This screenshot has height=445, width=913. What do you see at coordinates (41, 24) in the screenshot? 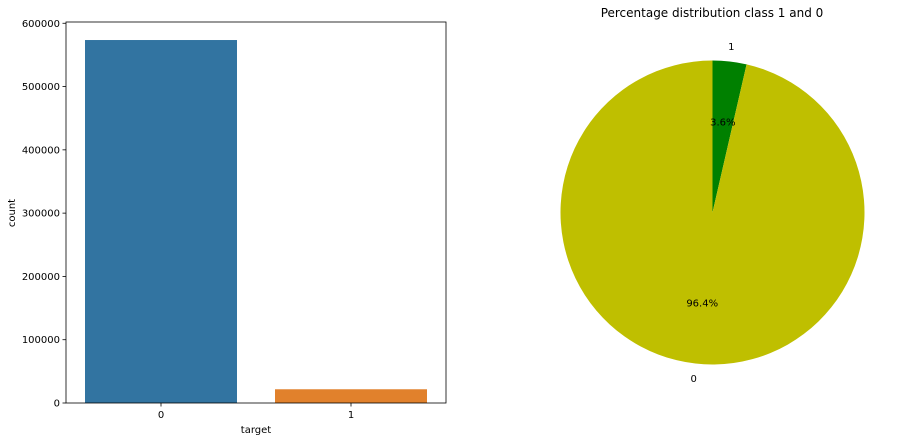
I see `y-tick-label: 600000` at bounding box center [41, 24].